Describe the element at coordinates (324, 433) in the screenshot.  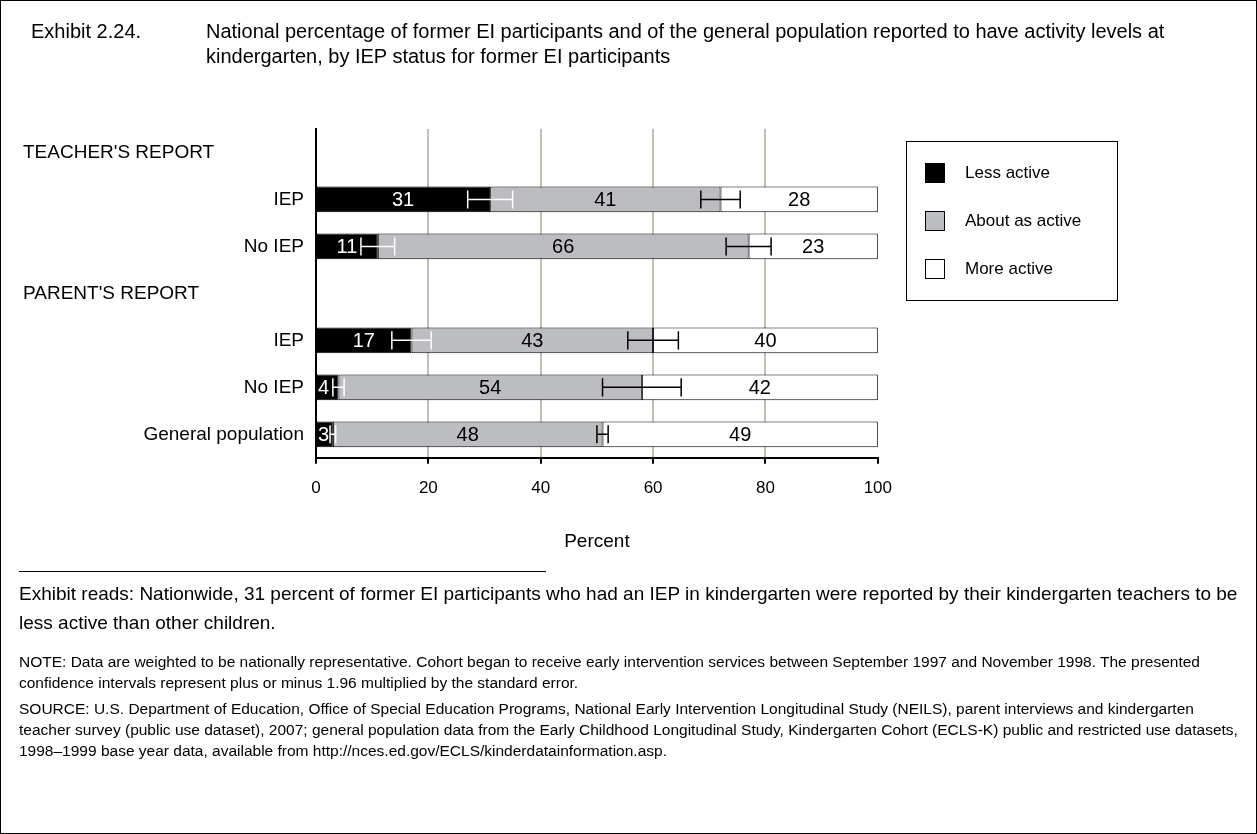
I see `data-label: 3` at that location.